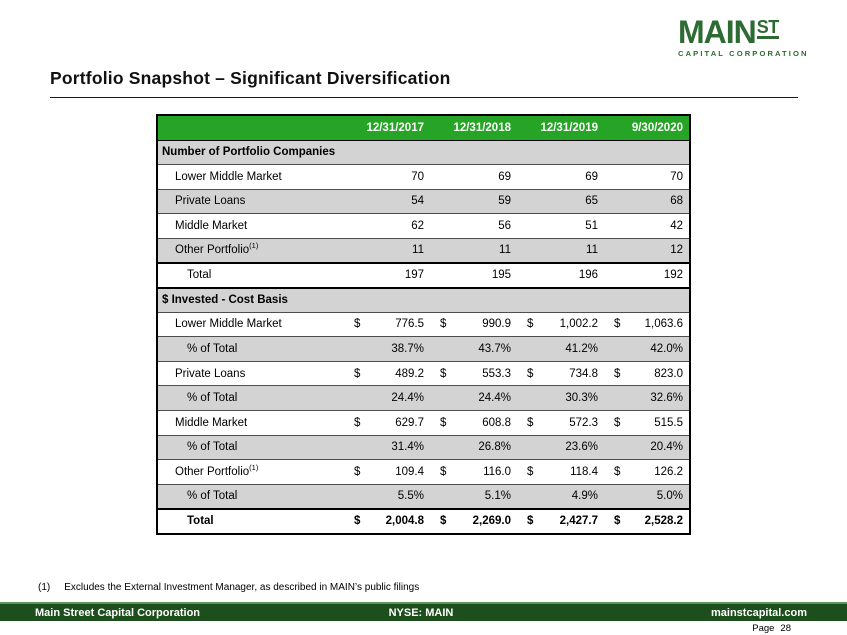 Image resolution: width=847 pixels, height=635 pixels. I want to click on total-row-companies: Total 197 195 196 192, so click(423, 274).